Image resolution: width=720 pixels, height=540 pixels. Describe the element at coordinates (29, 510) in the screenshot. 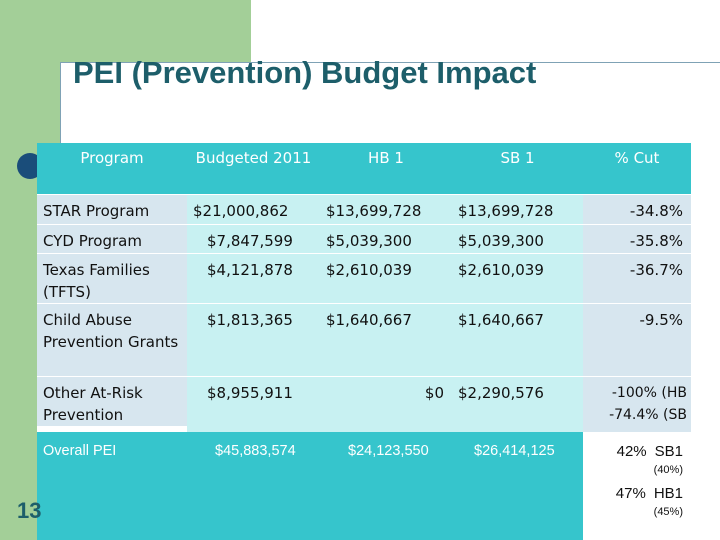

I see `slide-number: 13` at that location.